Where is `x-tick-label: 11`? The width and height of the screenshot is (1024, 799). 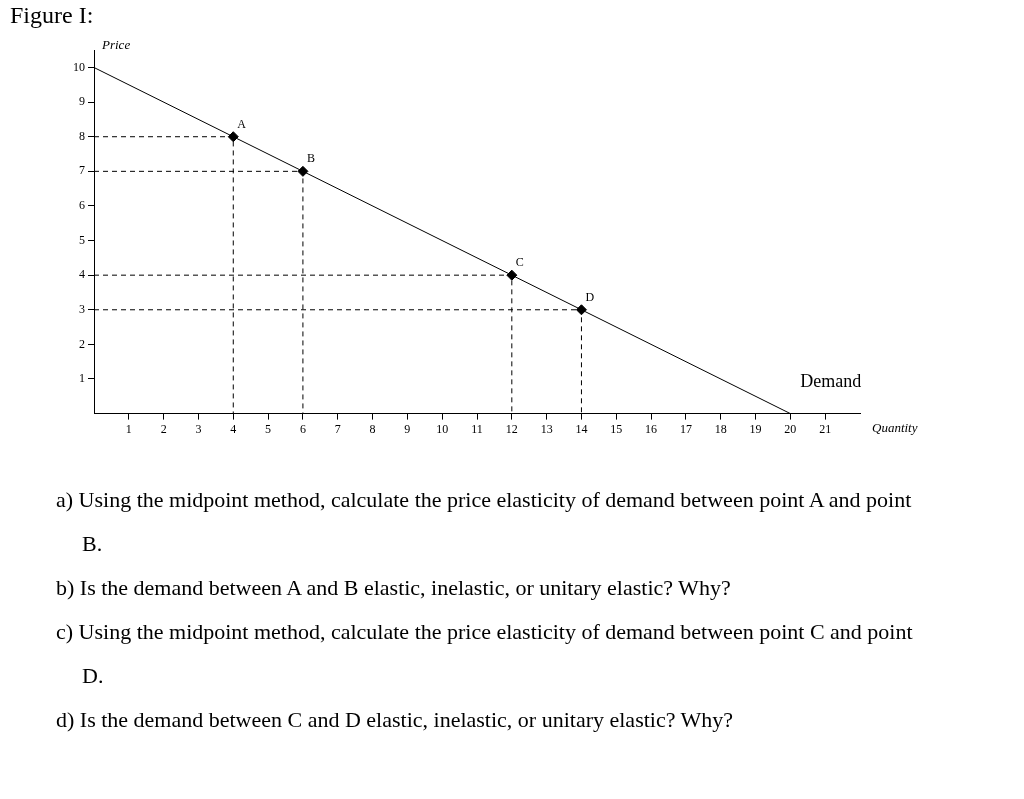 x-tick-label: 11 is located at coordinates (477, 428).